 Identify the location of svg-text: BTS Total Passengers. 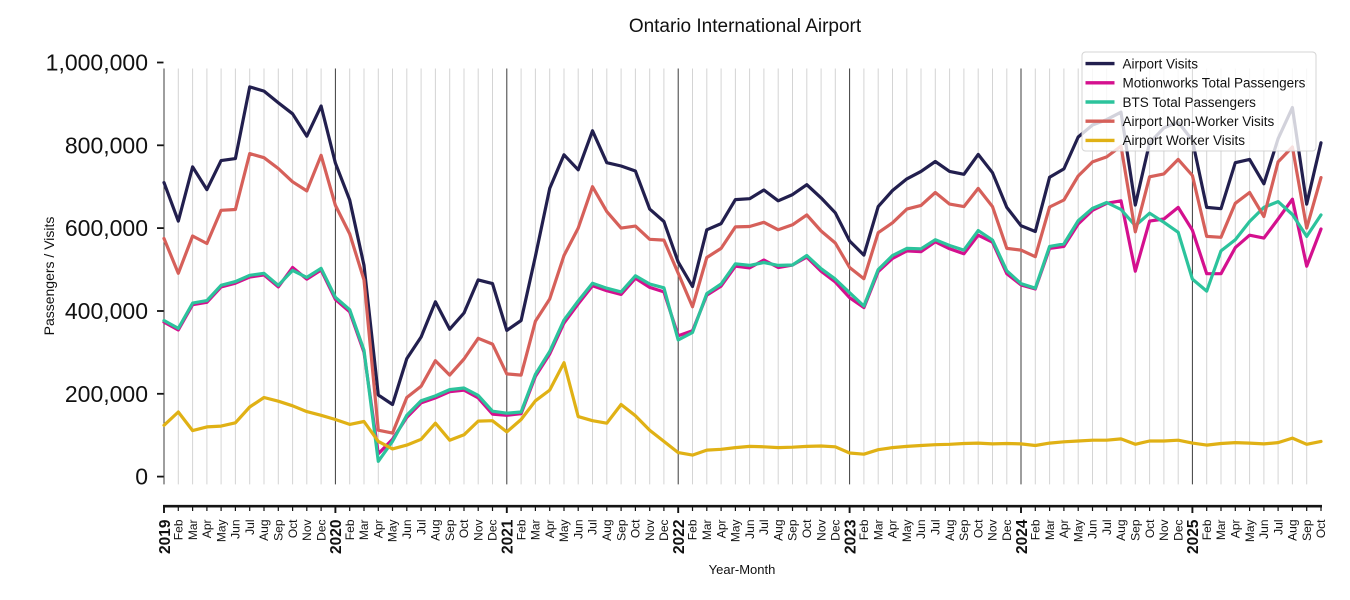
(1190, 102).